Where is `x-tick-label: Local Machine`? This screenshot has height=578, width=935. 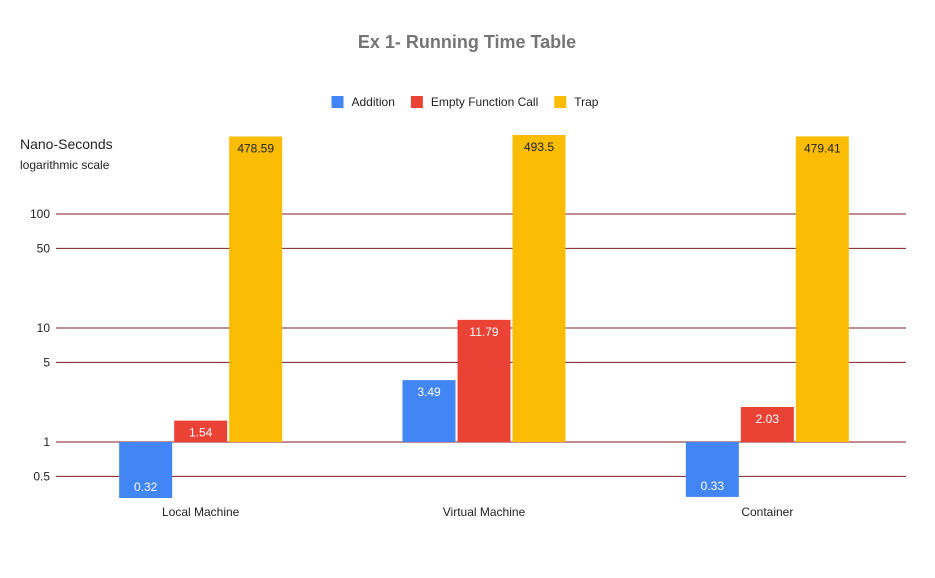
x-tick-label: Local Machine is located at coordinates (201, 512).